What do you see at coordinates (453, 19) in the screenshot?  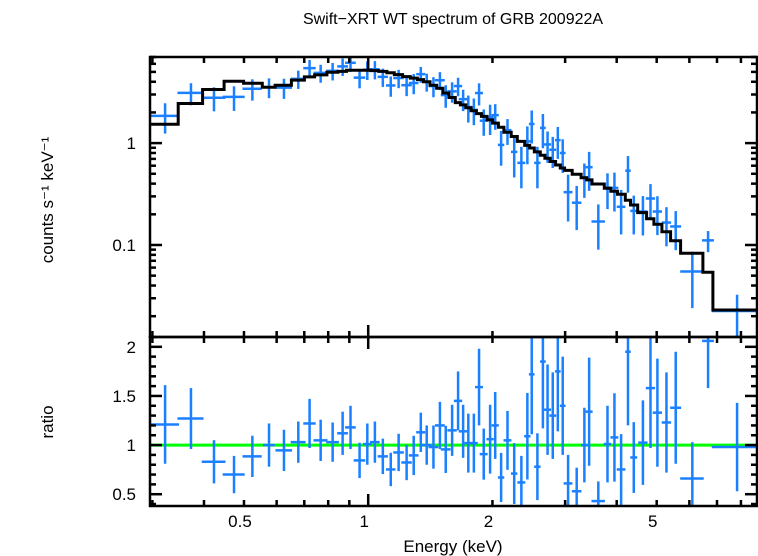 I see `chart-title: Swift−XRT WT spectrum of GRB 200922A` at bounding box center [453, 19].